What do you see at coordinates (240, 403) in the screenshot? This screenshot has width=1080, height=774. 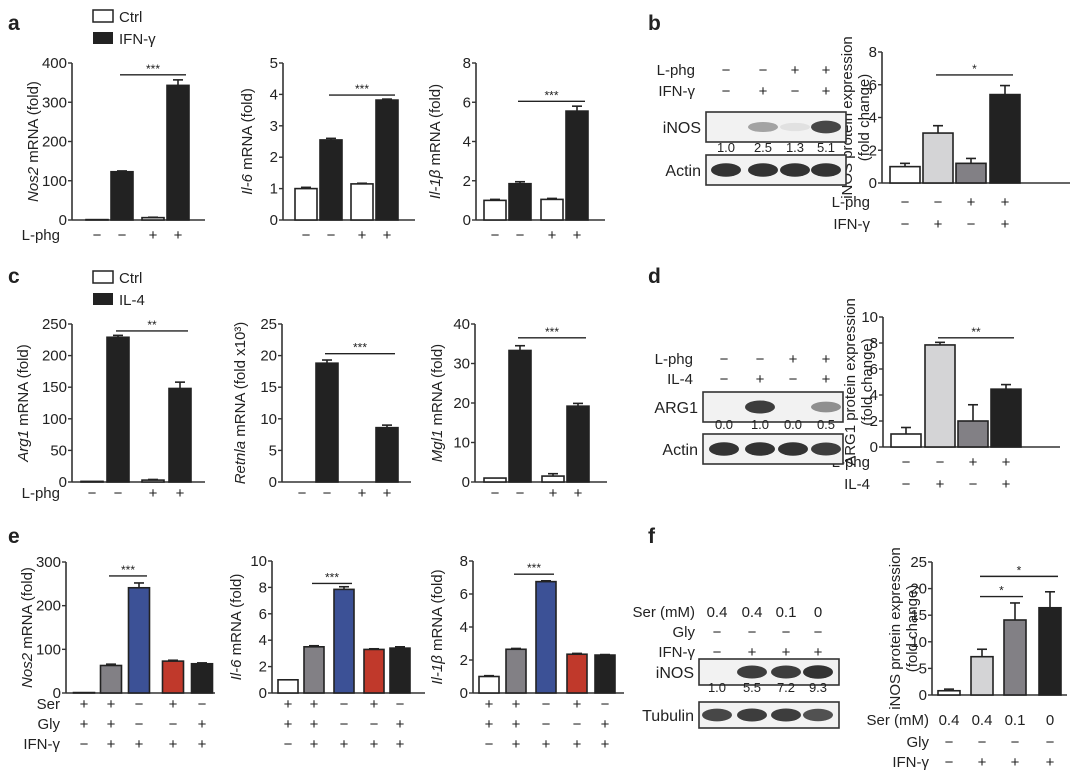 I see `y-axis-title: Retnla mRNA (fold x10³)` at bounding box center [240, 403].